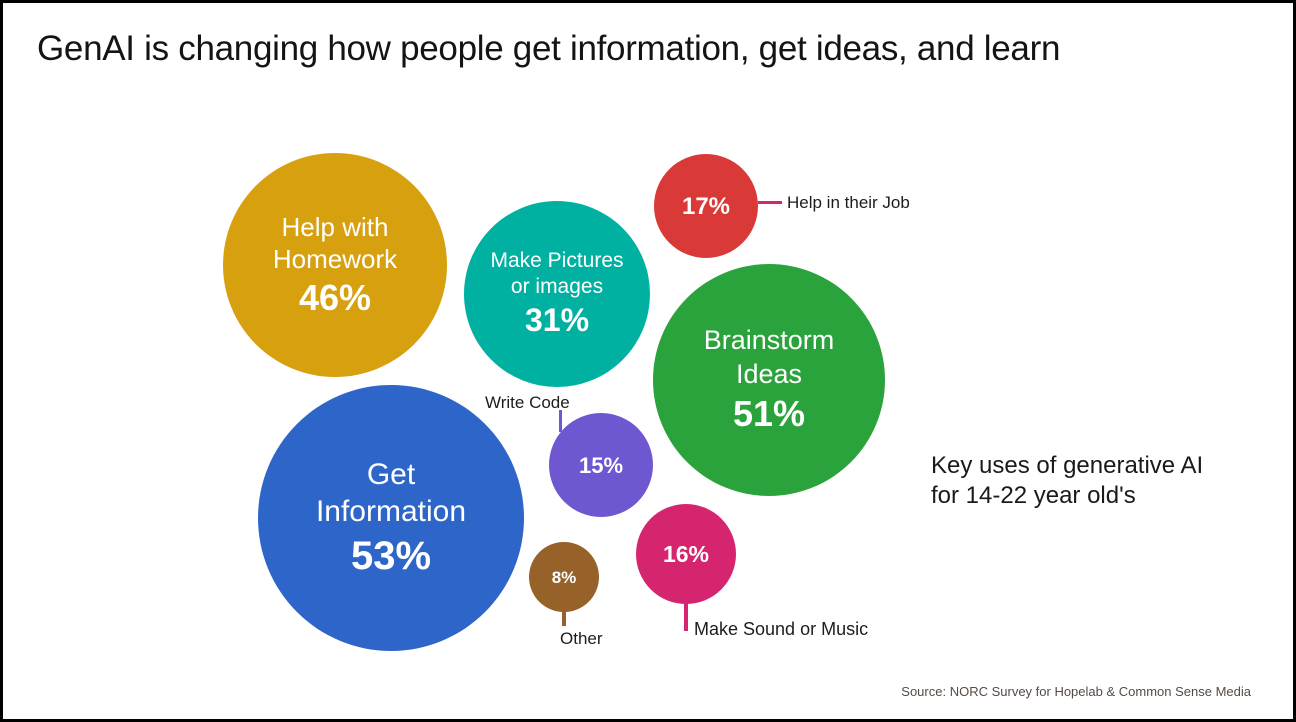 This screenshot has height=722, width=1296. I want to click on help-in-their-job-label: Help in their Job, so click(848, 202).